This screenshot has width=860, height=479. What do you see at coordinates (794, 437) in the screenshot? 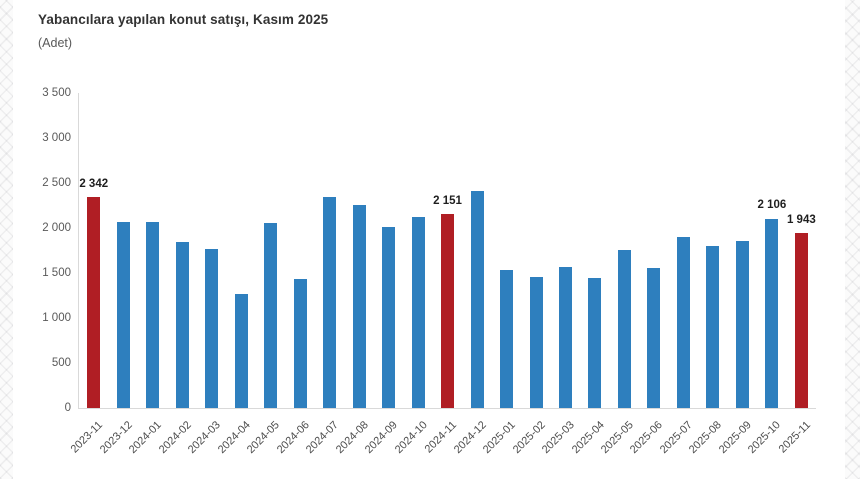
I see `x-tick-label-2025-11: 2025-11` at bounding box center [794, 437].